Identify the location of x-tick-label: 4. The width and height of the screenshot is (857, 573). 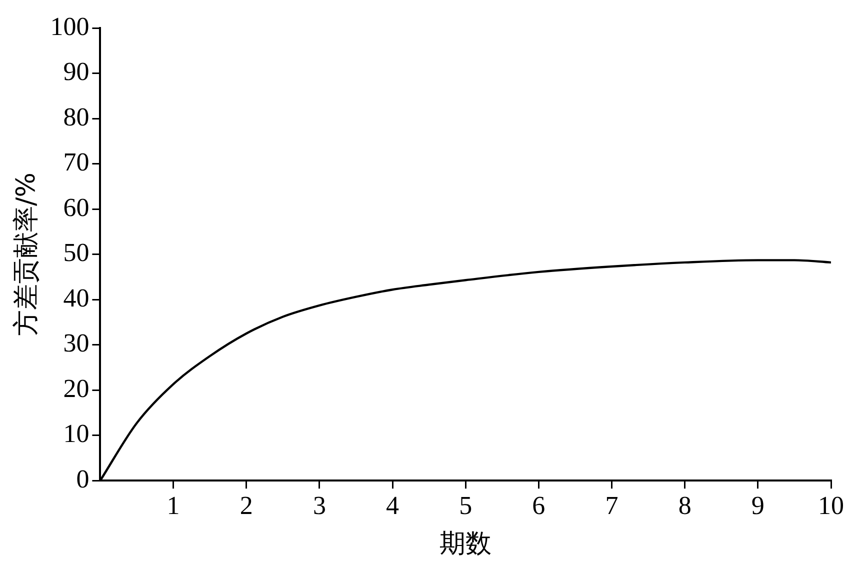
(393, 505).